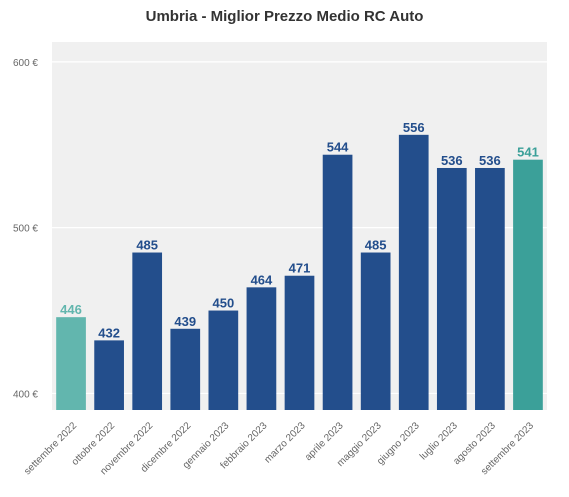 The width and height of the screenshot is (569, 497). What do you see at coordinates (50, 448) in the screenshot?
I see `x-tick-label: settembre 2022` at bounding box center [50, 448].